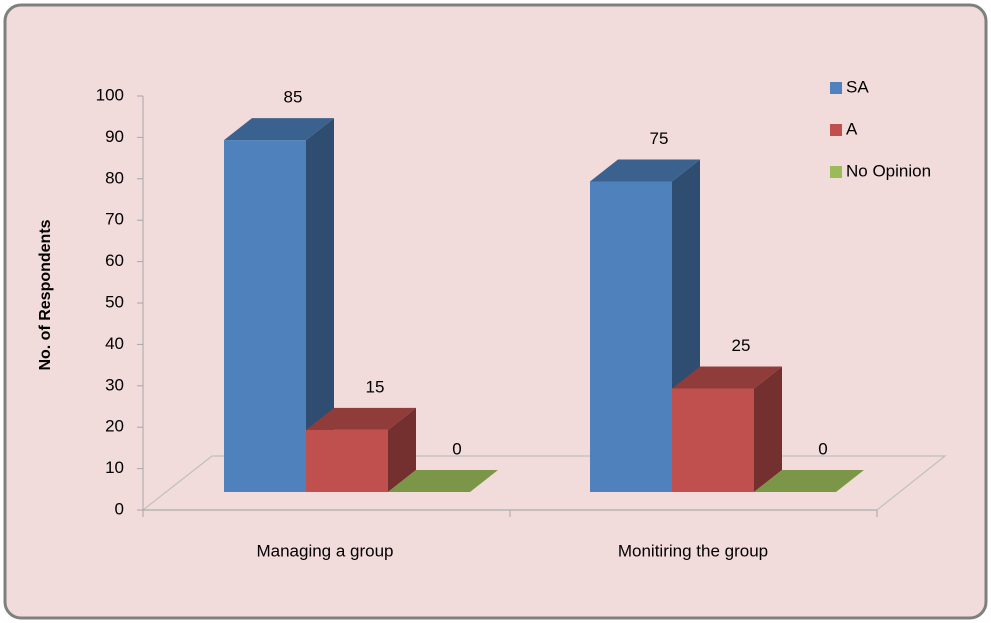  Describe the element at coordinates (114, 260) in the screenshot. I see `y-tick-label: 60` at that location.